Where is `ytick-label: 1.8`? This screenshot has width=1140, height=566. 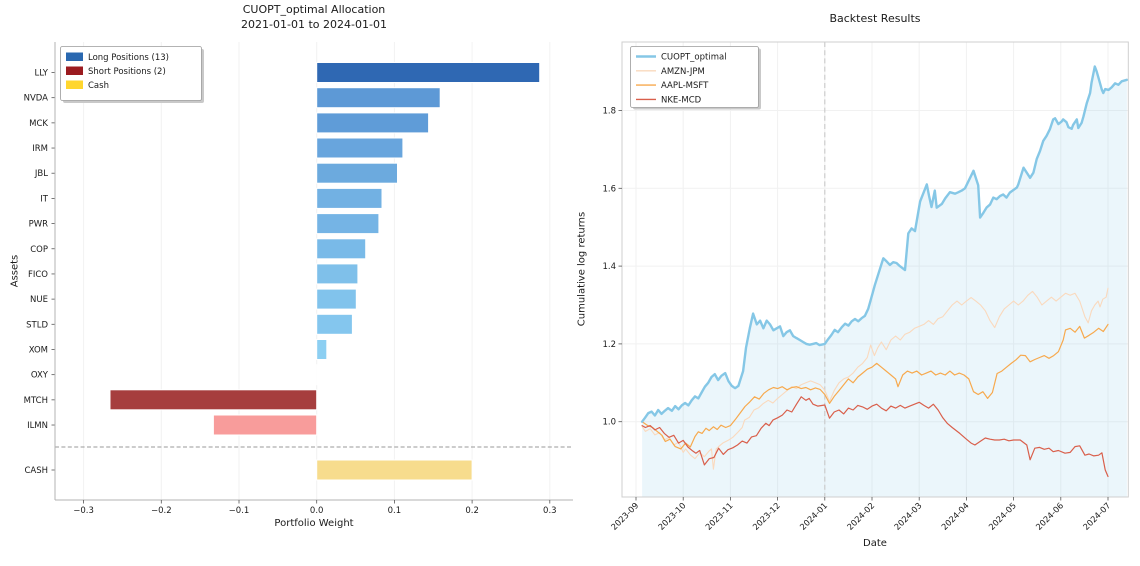
ytick-label: 1.8 is located at coordinates (609, 112).